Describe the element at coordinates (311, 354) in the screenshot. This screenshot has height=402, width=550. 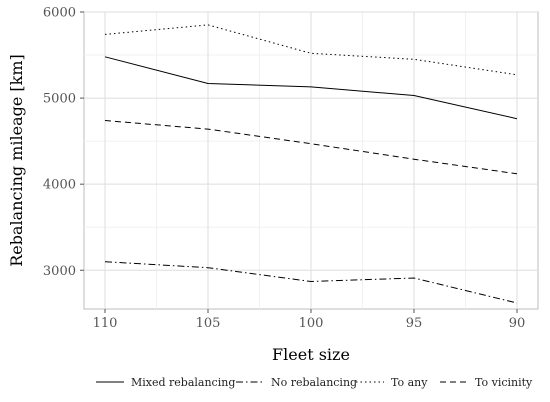
I see `x-axis-title: Fleet size` at that location.